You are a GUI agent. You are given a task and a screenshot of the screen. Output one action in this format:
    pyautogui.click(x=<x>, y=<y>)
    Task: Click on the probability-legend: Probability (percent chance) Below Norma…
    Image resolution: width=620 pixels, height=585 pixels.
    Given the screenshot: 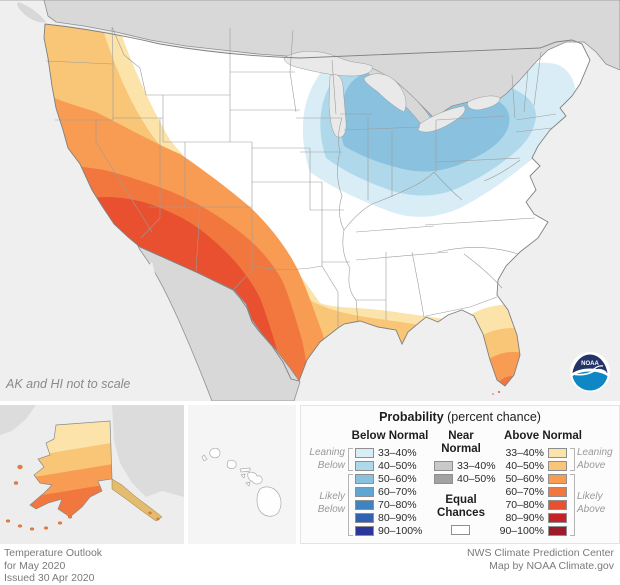 What is the action you would take?
    pyautogui.click(x=460, y=474)
    